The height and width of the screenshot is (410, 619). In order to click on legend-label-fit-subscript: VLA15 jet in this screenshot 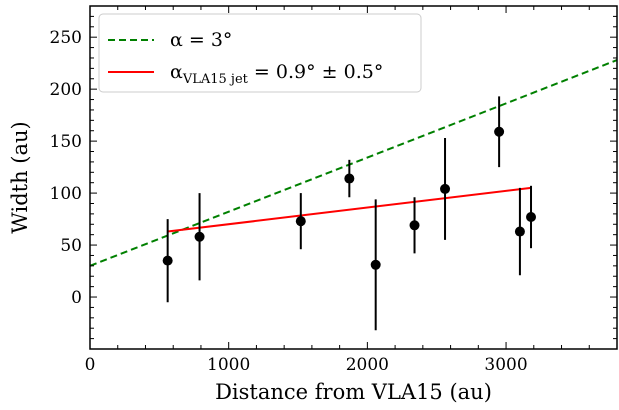, I will do `click(215, 79)`.